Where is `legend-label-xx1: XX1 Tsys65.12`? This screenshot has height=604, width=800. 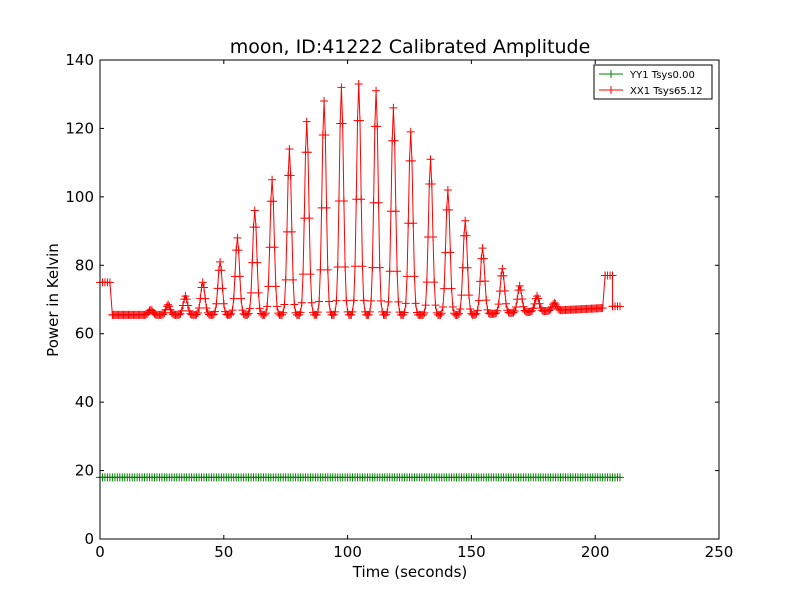 legend-label-xx1: XX1 Tsys65.12 is located at coordinates (666, 91).